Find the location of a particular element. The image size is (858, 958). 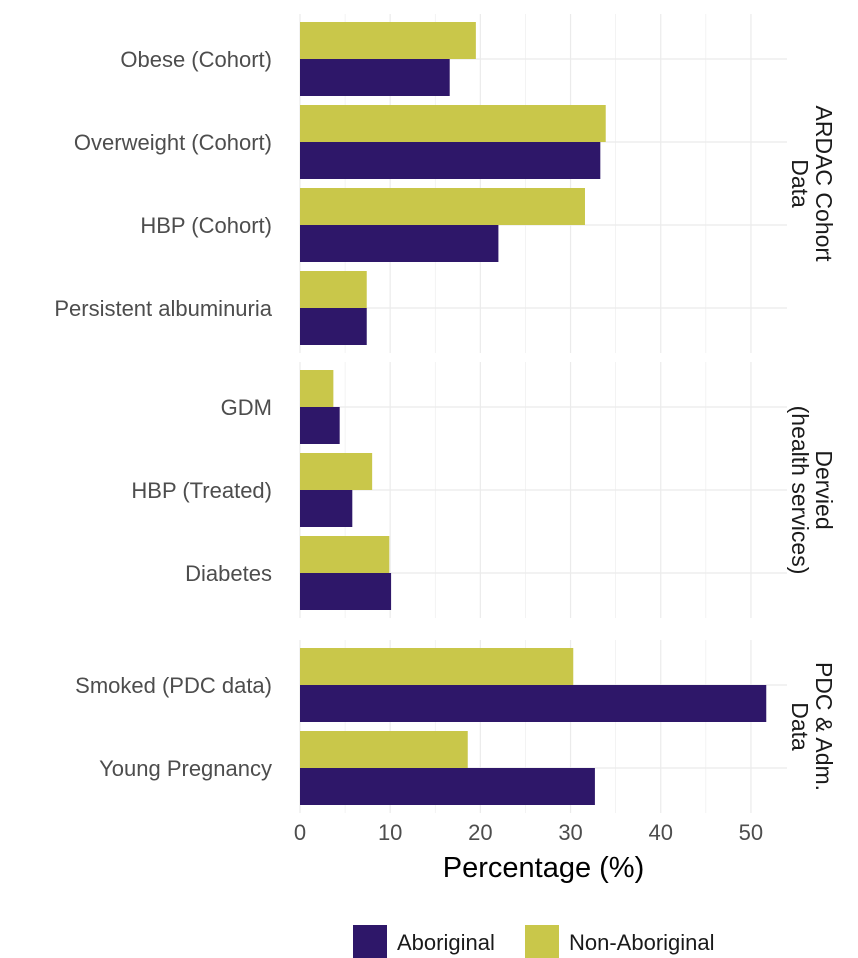

bar-non-aboriginal-smoked-pdc-data is located at coordinates (437, 666).